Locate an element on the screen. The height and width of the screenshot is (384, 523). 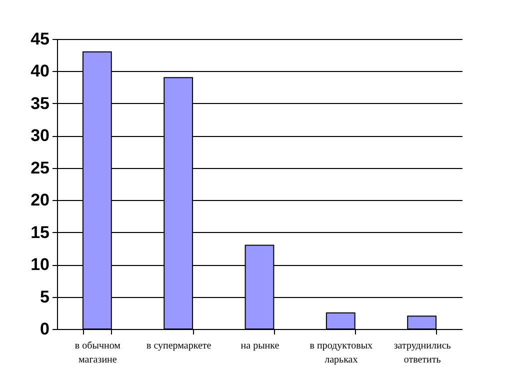
x-tick-label: в супермаркете is located at coordinates (179, 346).